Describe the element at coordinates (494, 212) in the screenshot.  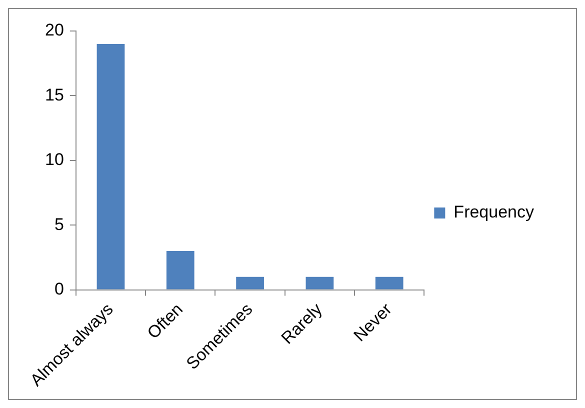
I see `legend-label: Frequency` at that location.